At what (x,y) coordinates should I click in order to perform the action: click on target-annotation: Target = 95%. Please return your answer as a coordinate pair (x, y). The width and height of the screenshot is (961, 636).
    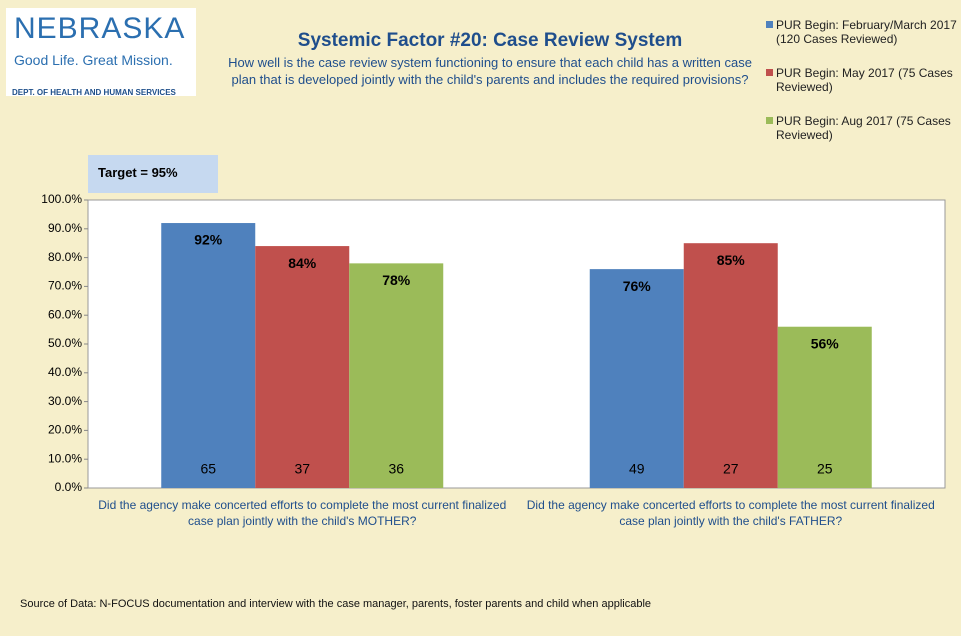
    Looking at the image, I should click on (153, 174).